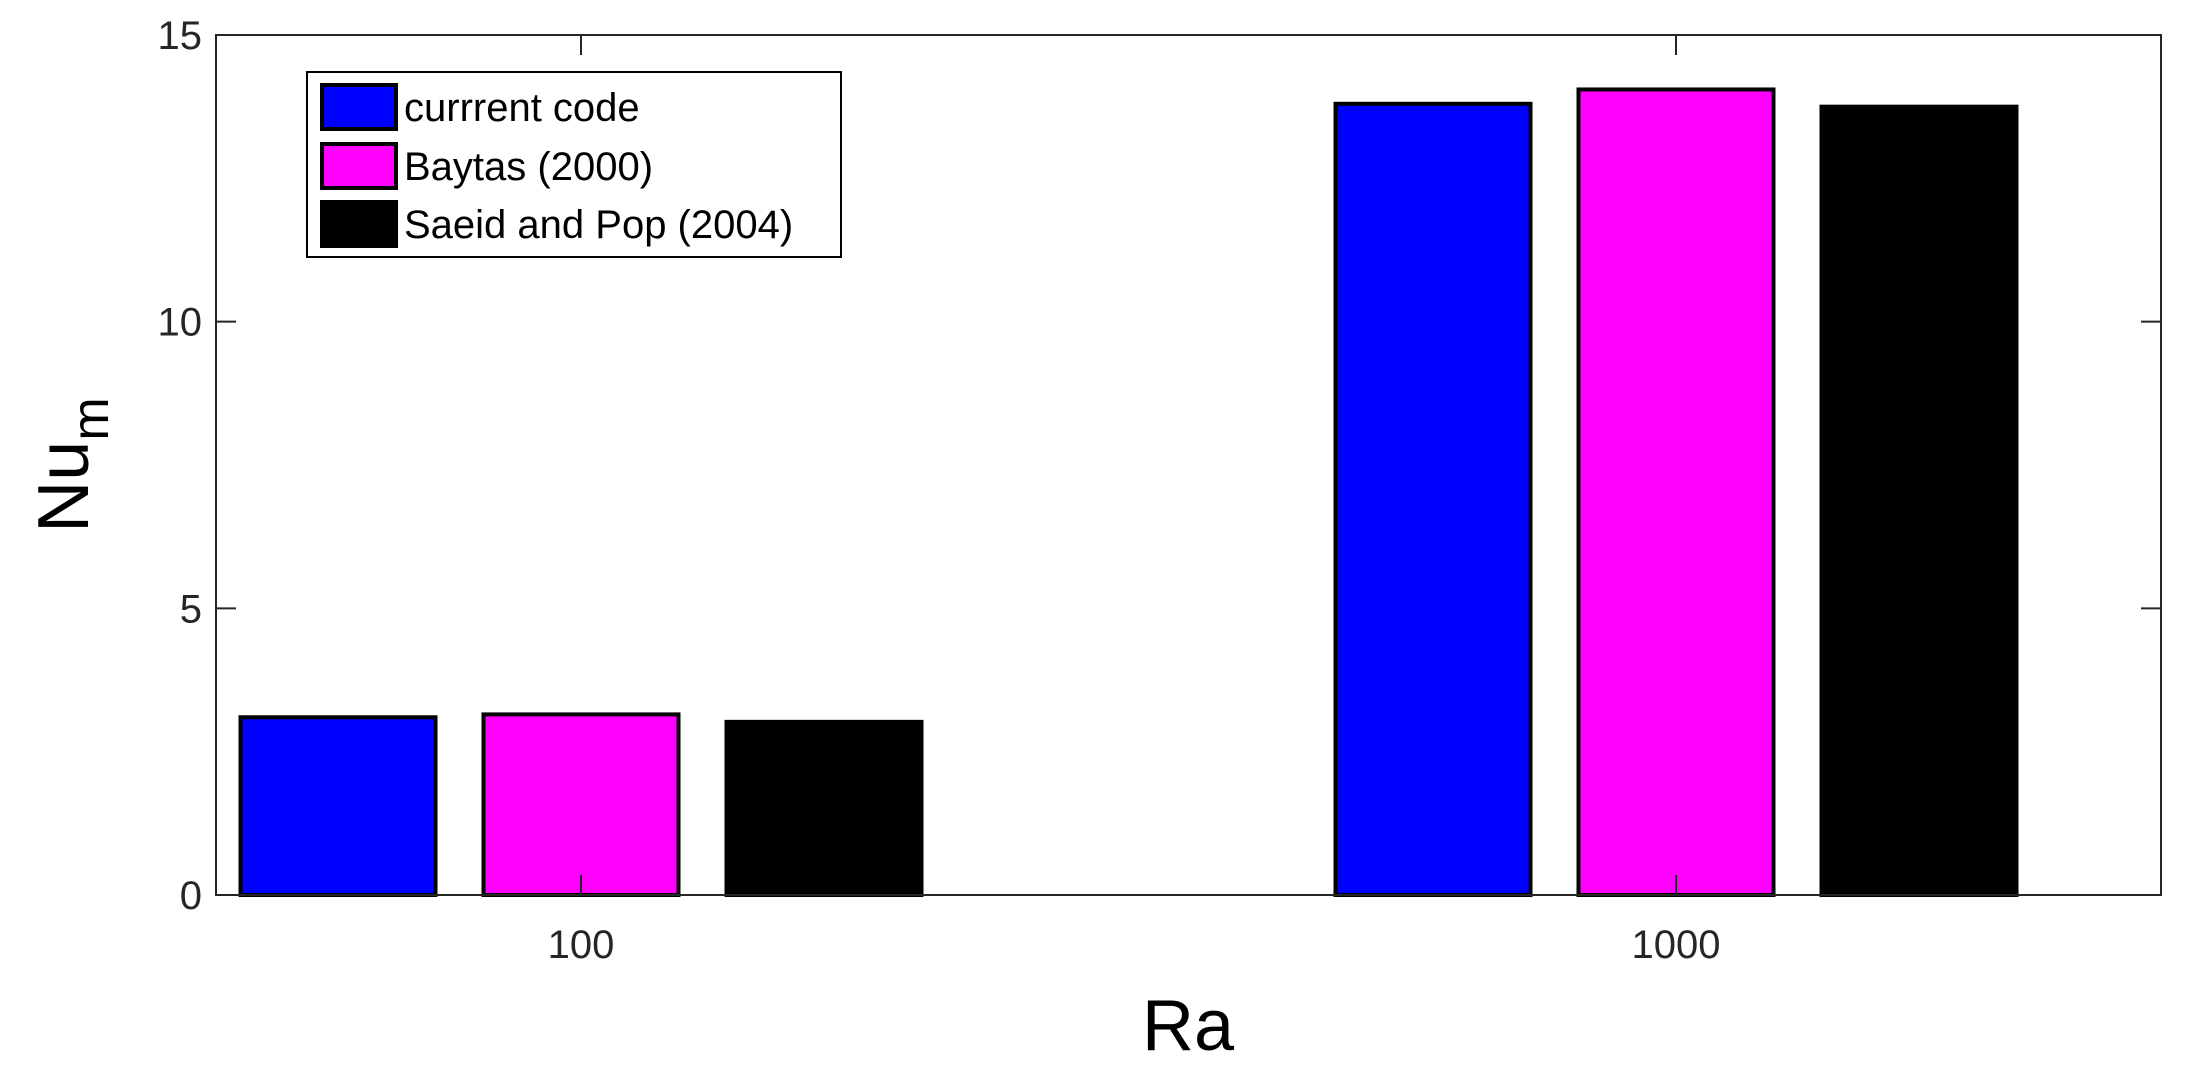 This screenshot has height=1068, width=2187. Describe the element at coordinates (581, 945) in the screenshot. I see `x-tick-label: 100` at that location.